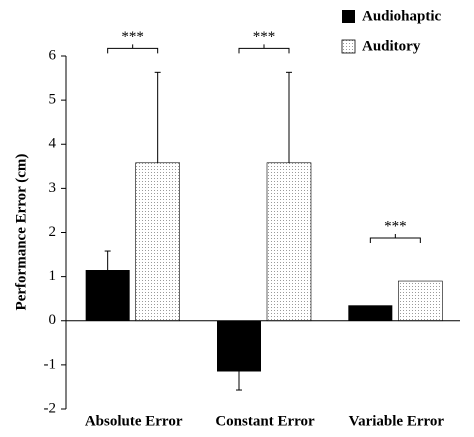 The width and height of the screenshot is (474, 437). I want to click on y-tick-label: -2, so click(50, 408).